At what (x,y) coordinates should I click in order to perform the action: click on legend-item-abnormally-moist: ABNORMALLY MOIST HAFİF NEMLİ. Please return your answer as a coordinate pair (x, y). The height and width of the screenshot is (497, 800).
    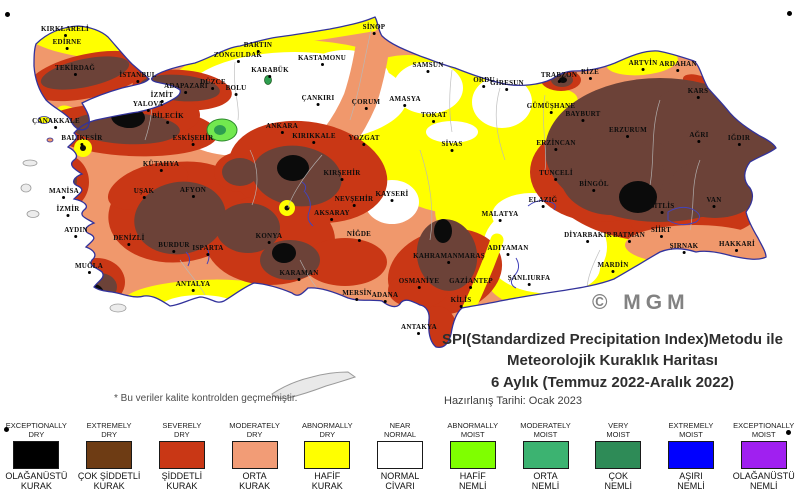
    Looking at the image, I should click on (472, 456).